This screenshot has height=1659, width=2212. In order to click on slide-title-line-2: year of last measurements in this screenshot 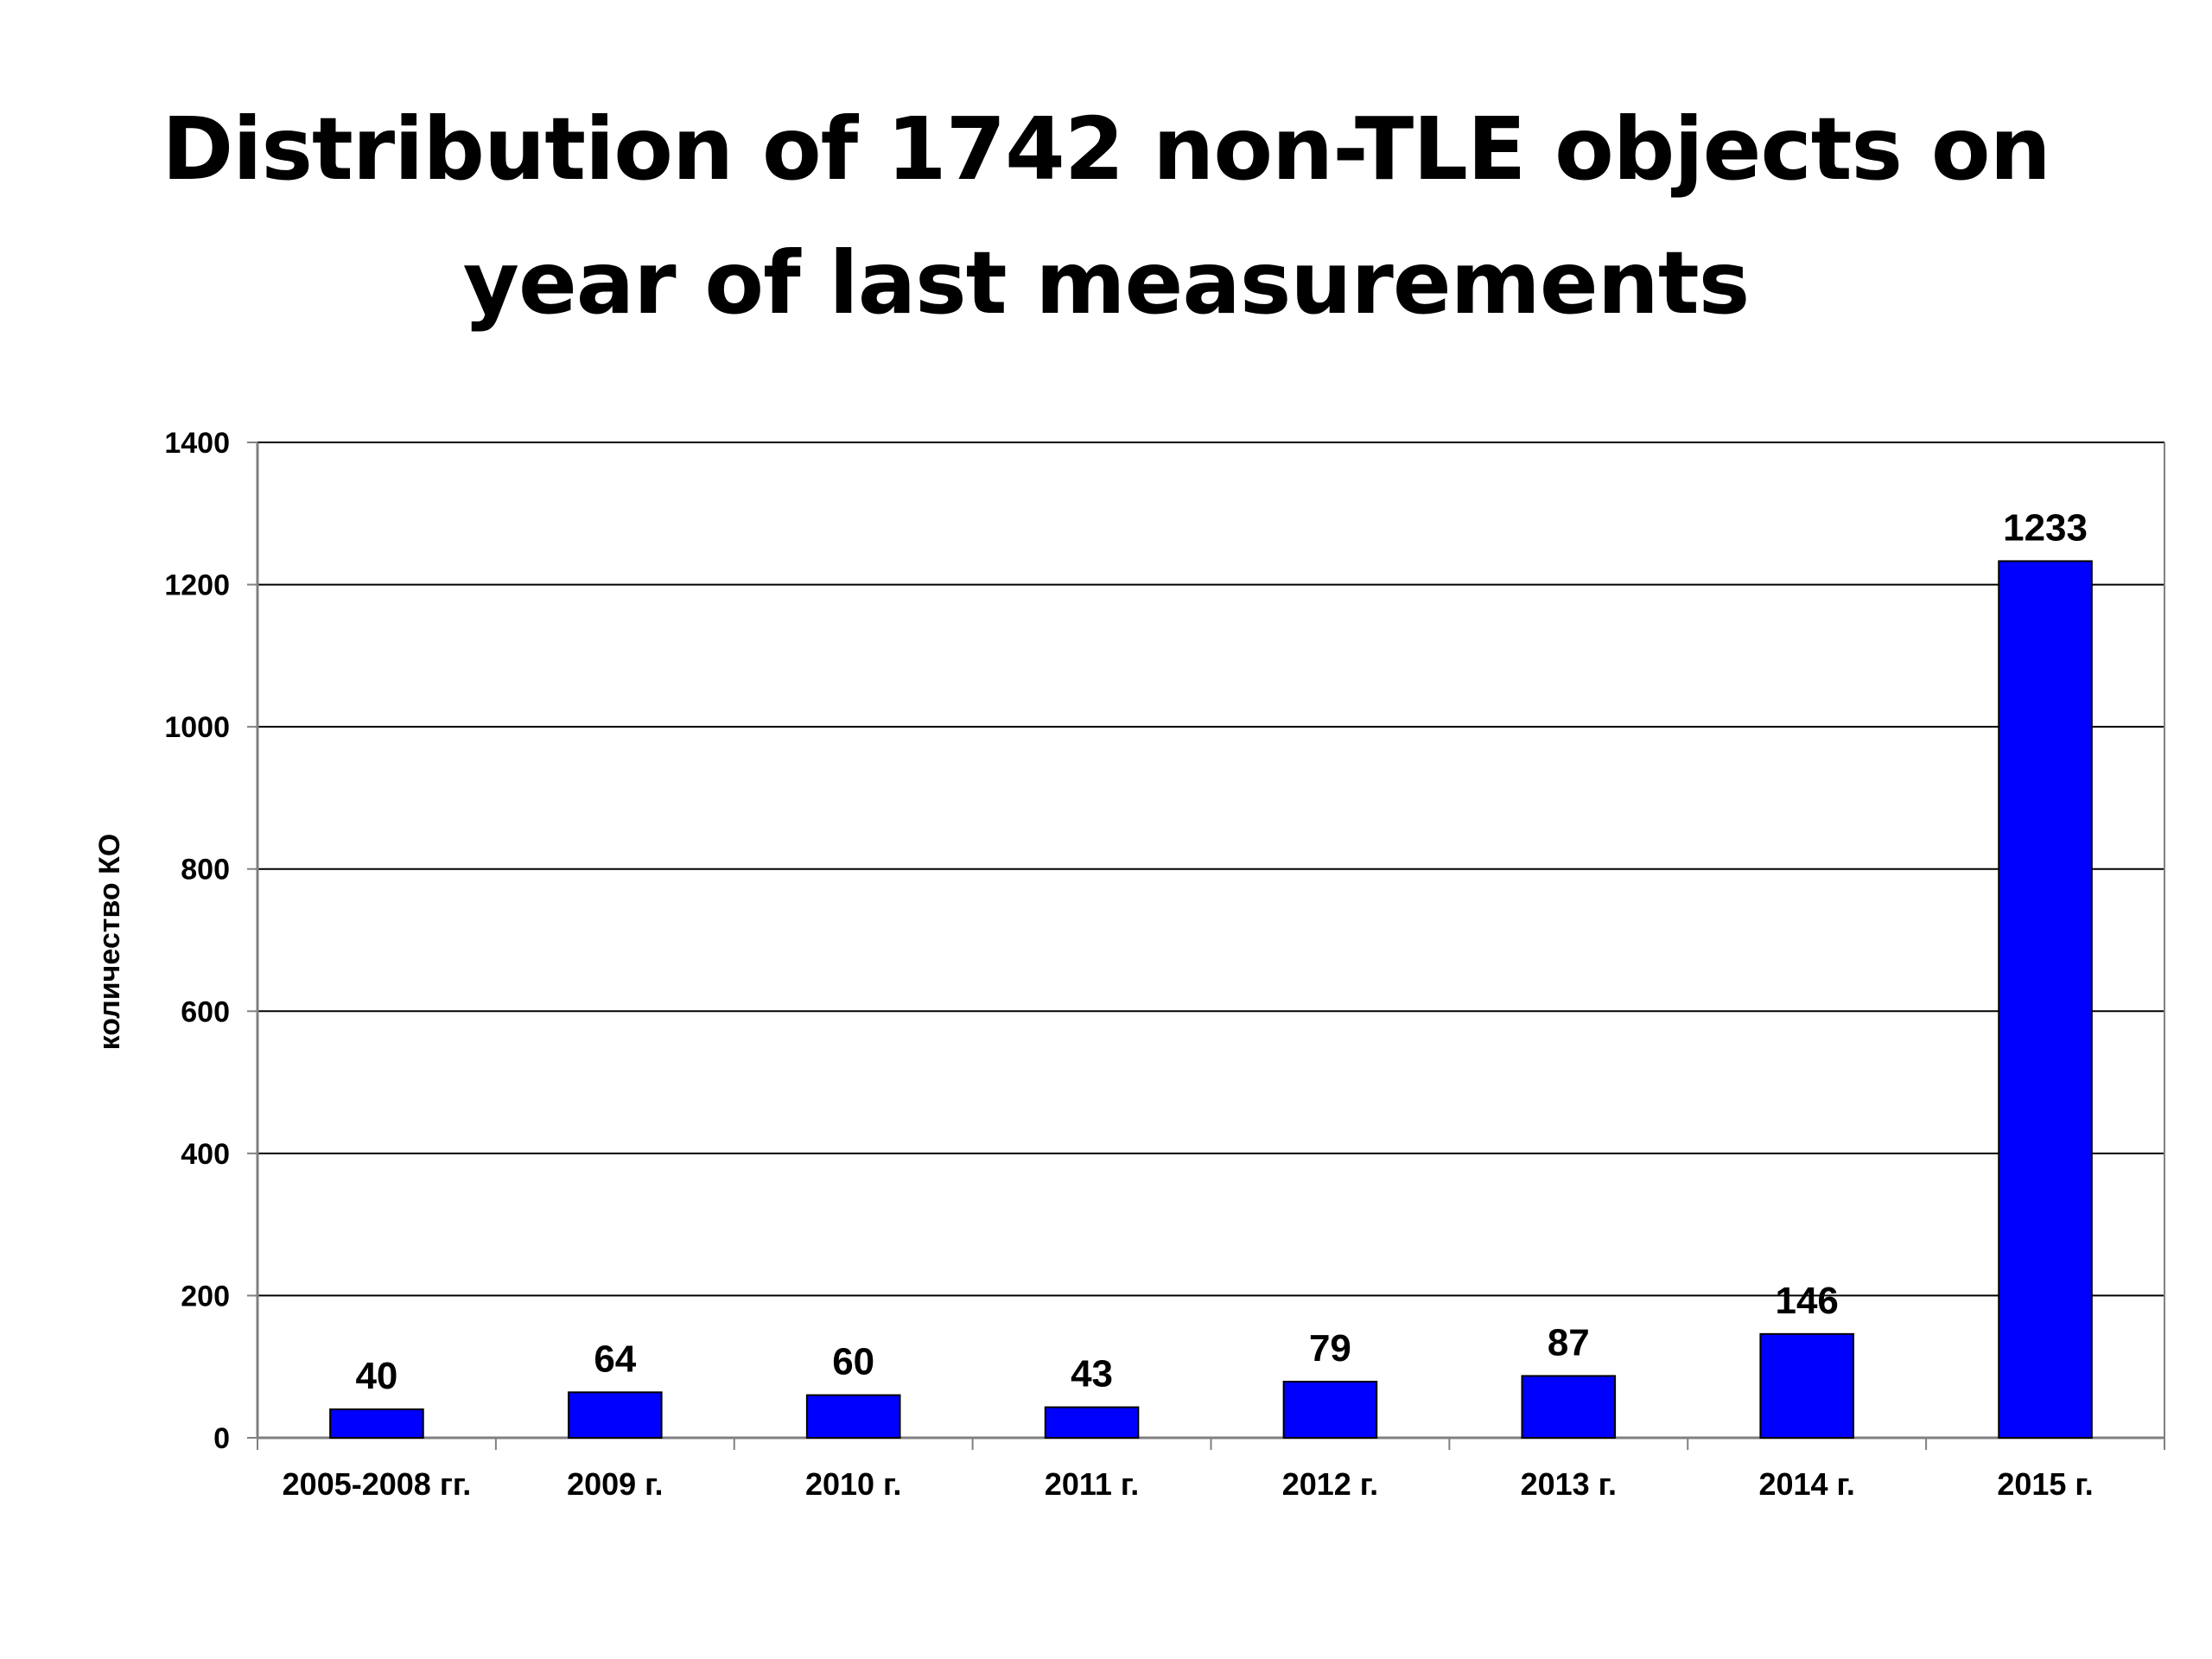, I will do `click(1106, 283)`.